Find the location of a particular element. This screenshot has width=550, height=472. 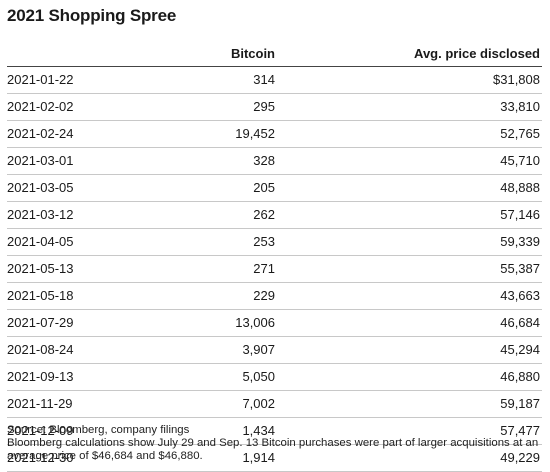

chart-title: 2021 Shopping Spree is located at coordinates (92, 15).